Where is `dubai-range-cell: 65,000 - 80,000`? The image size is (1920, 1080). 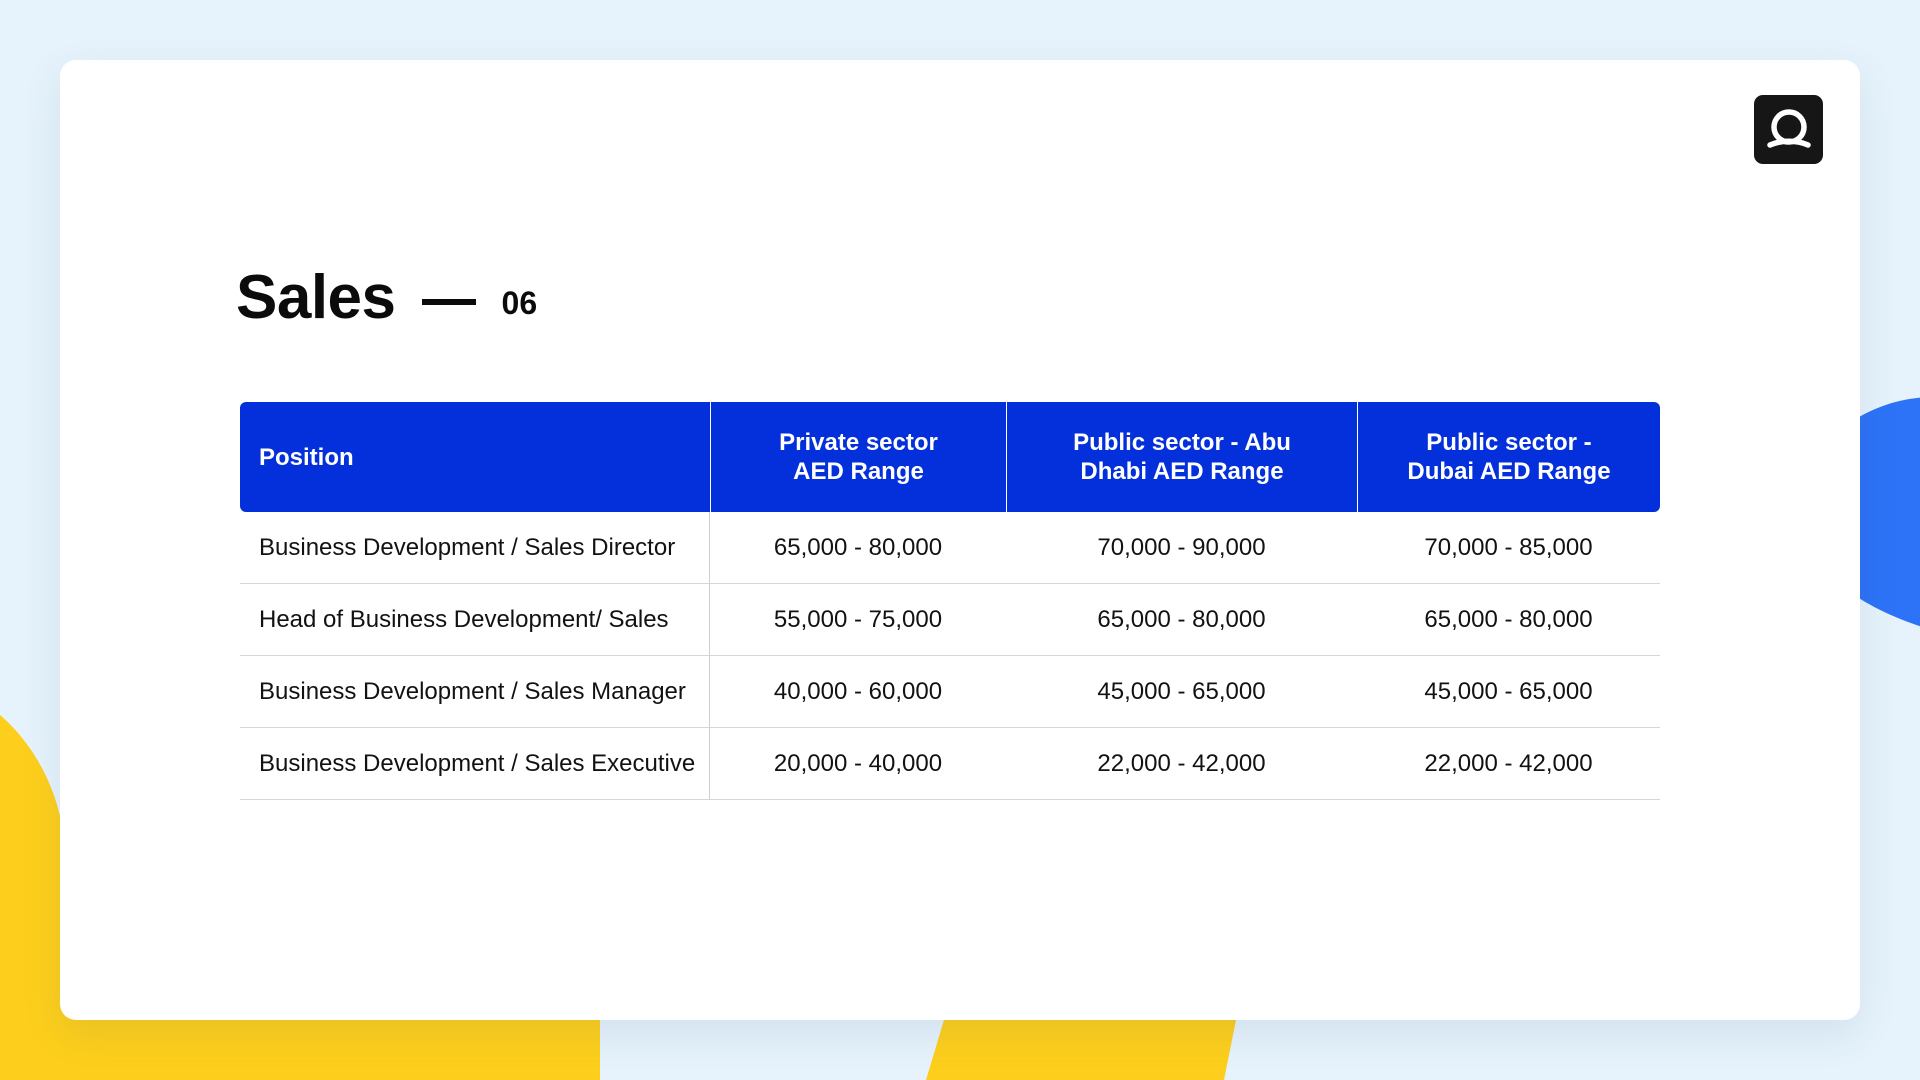
dubai-range-cell: 65,000 - 80,000 is located at coordinates (1508, 619).